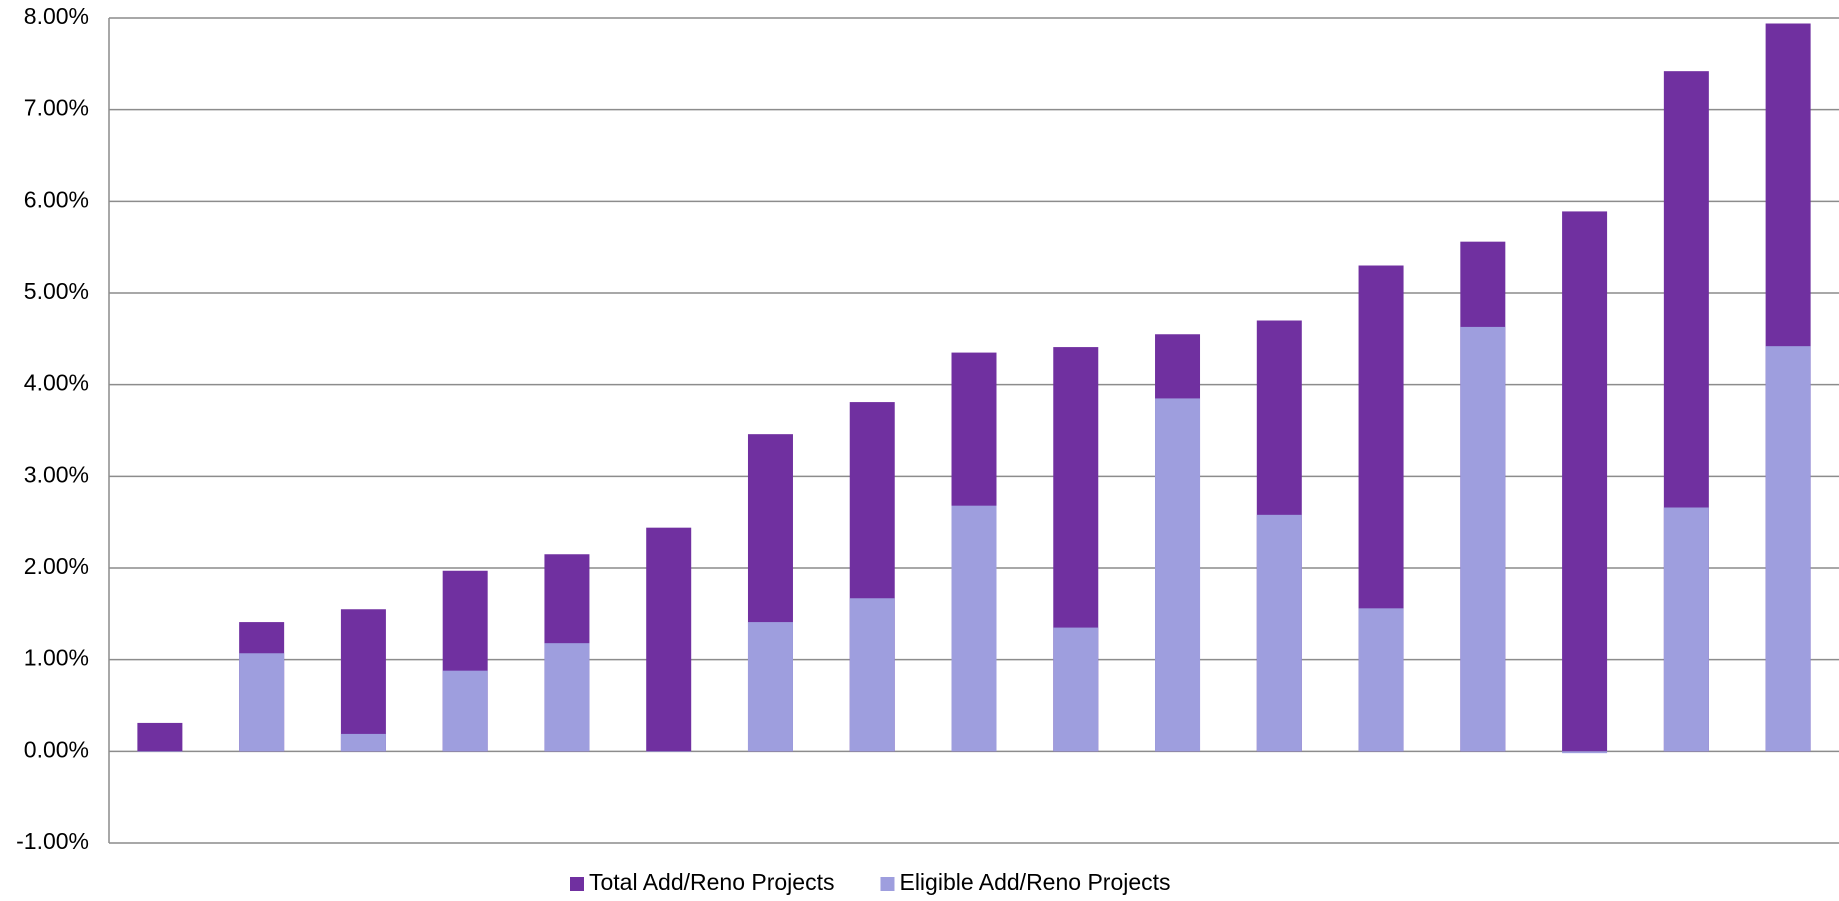 This screenshot has width=1839, height=901. I want to click on y-tick-label: 6.00%, so click(56, 199).